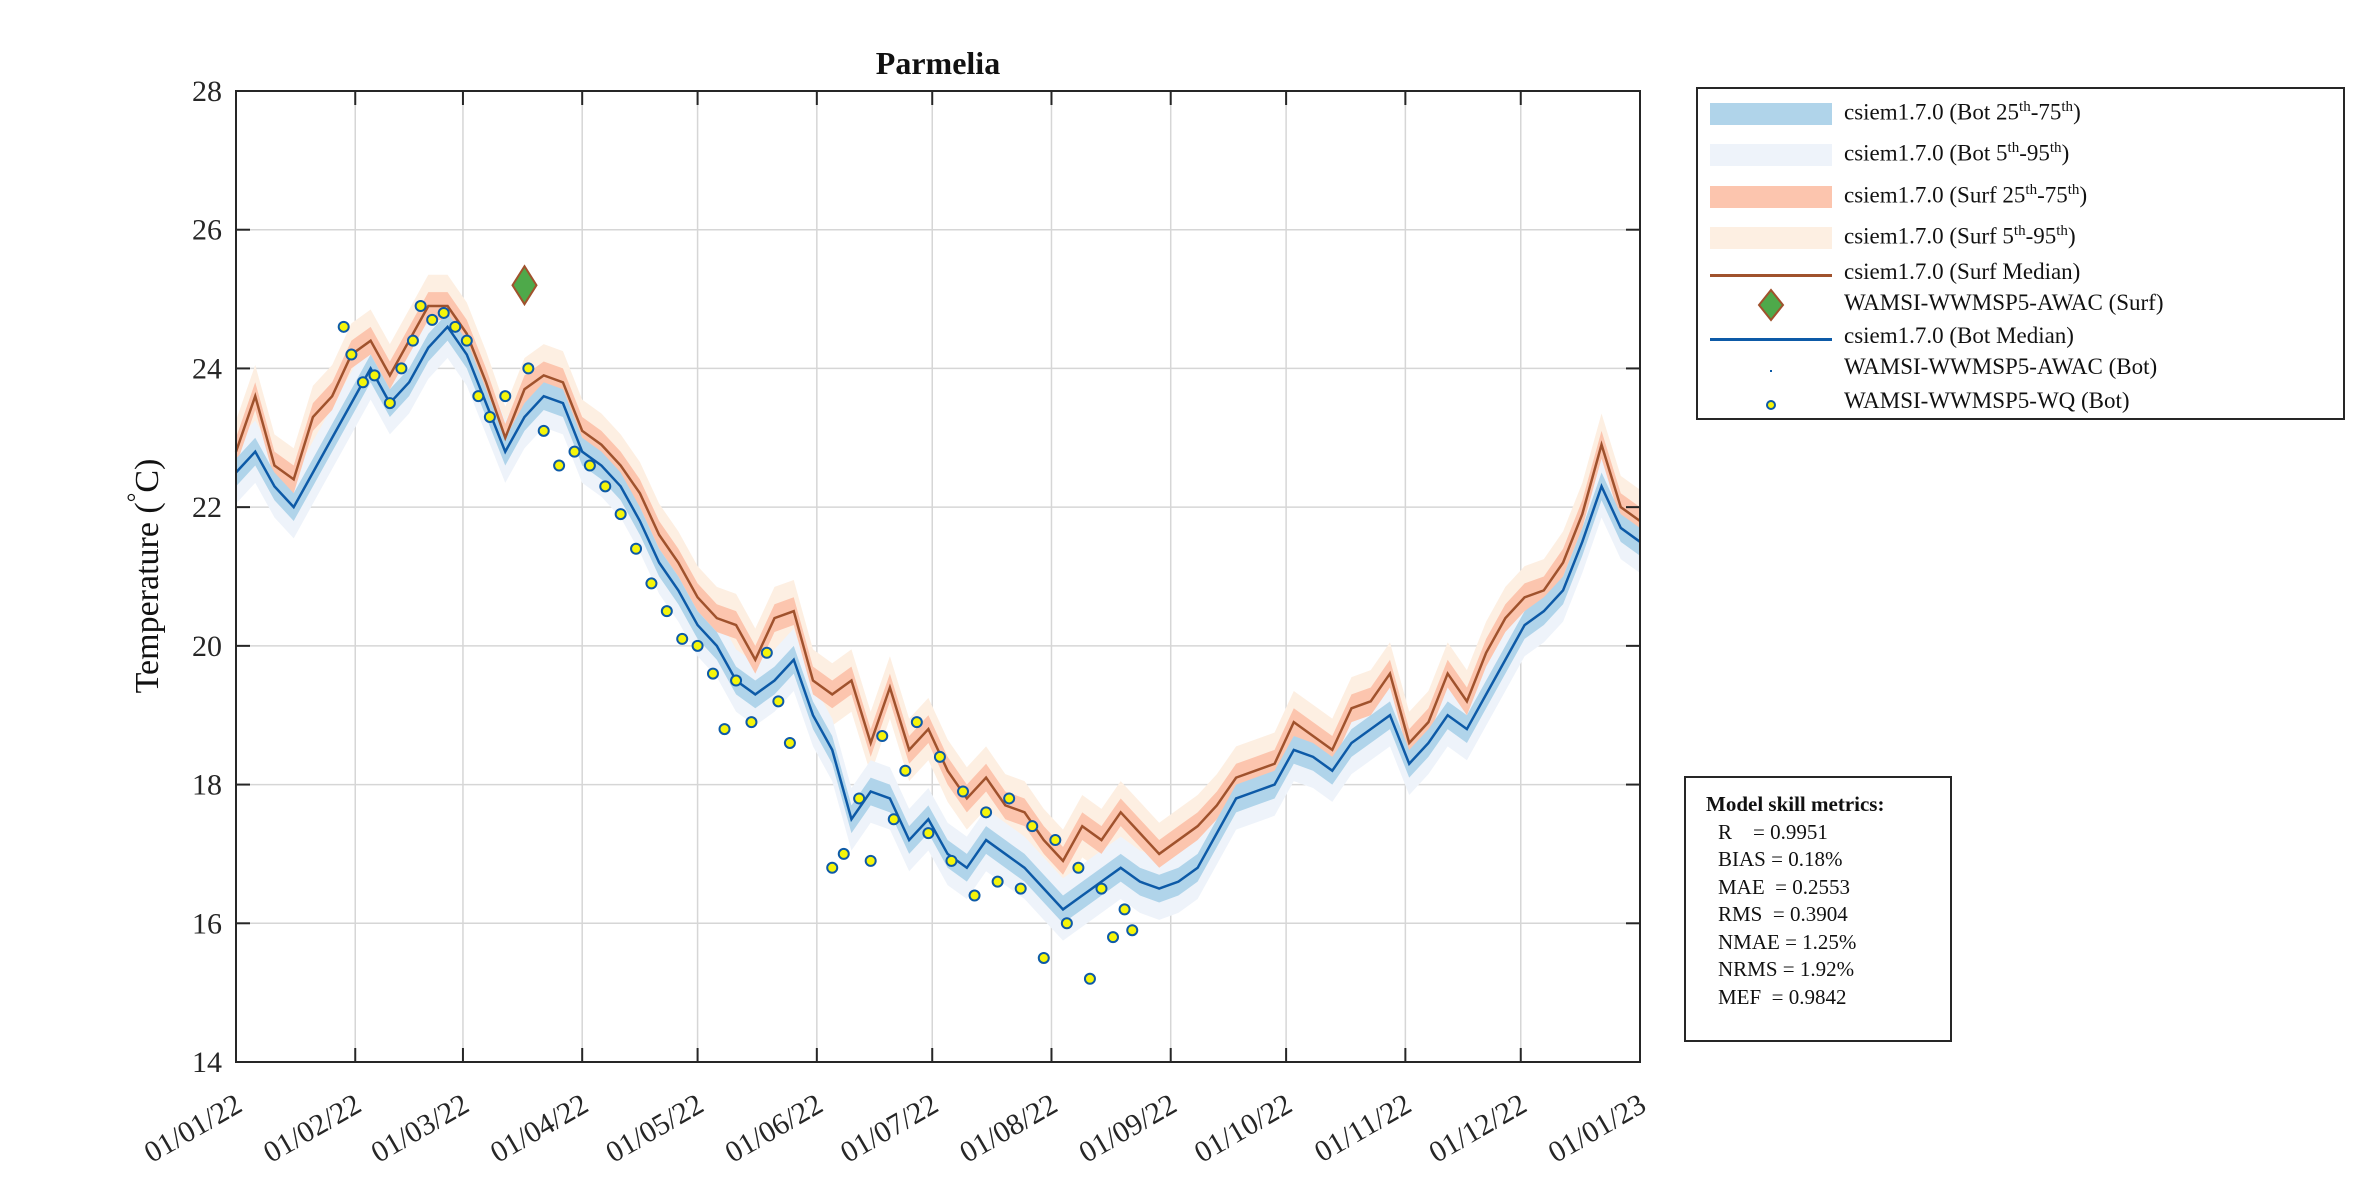  I want to click on surf-5-95-swatch, so click(1771, 238).